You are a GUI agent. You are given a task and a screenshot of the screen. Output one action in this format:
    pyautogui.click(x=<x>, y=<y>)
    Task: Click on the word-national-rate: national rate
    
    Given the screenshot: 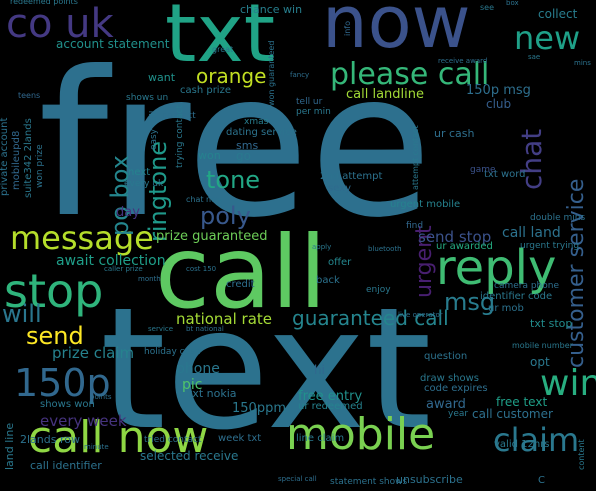 What is the action you would take?
    pyautogui.click(x=224, y=319)
    